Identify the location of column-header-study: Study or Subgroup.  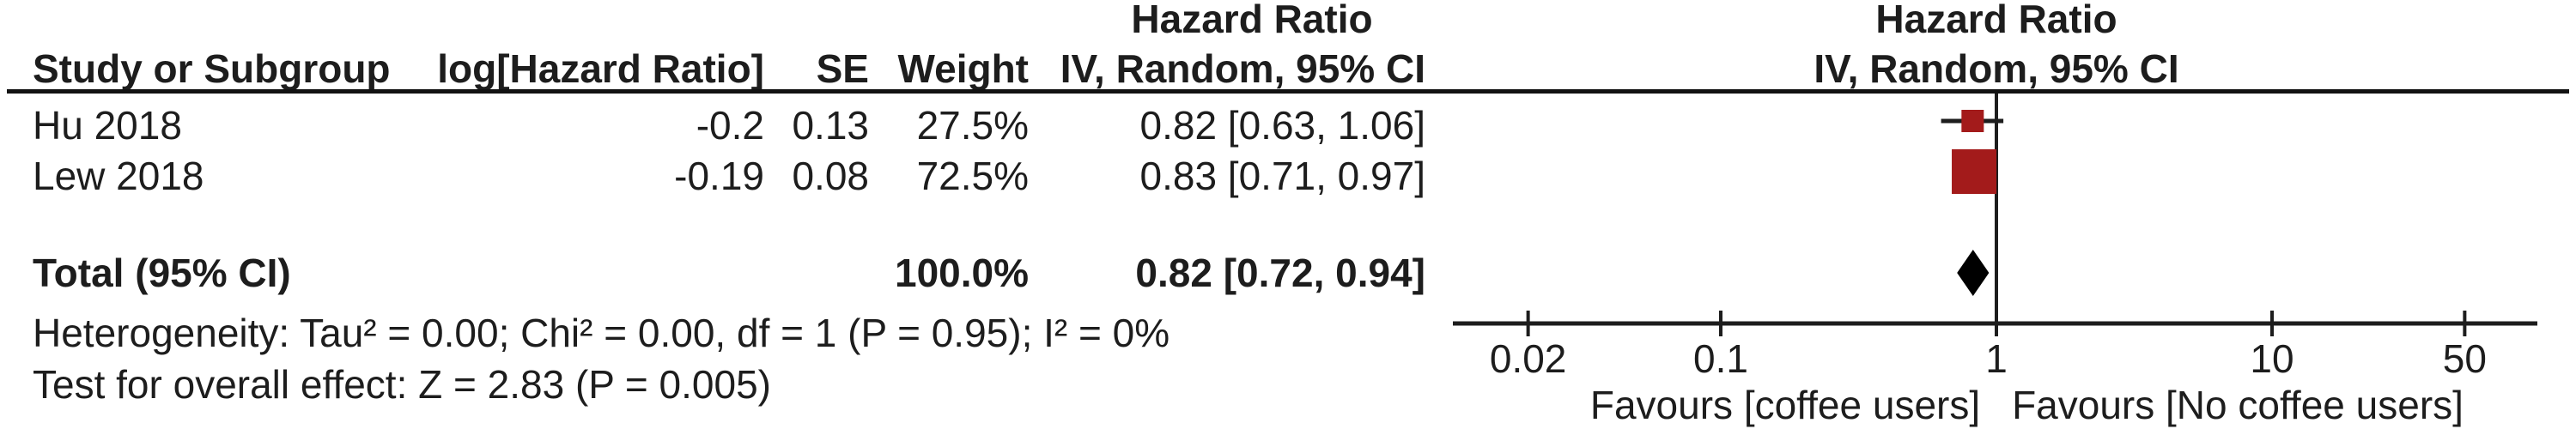
(212, 68).